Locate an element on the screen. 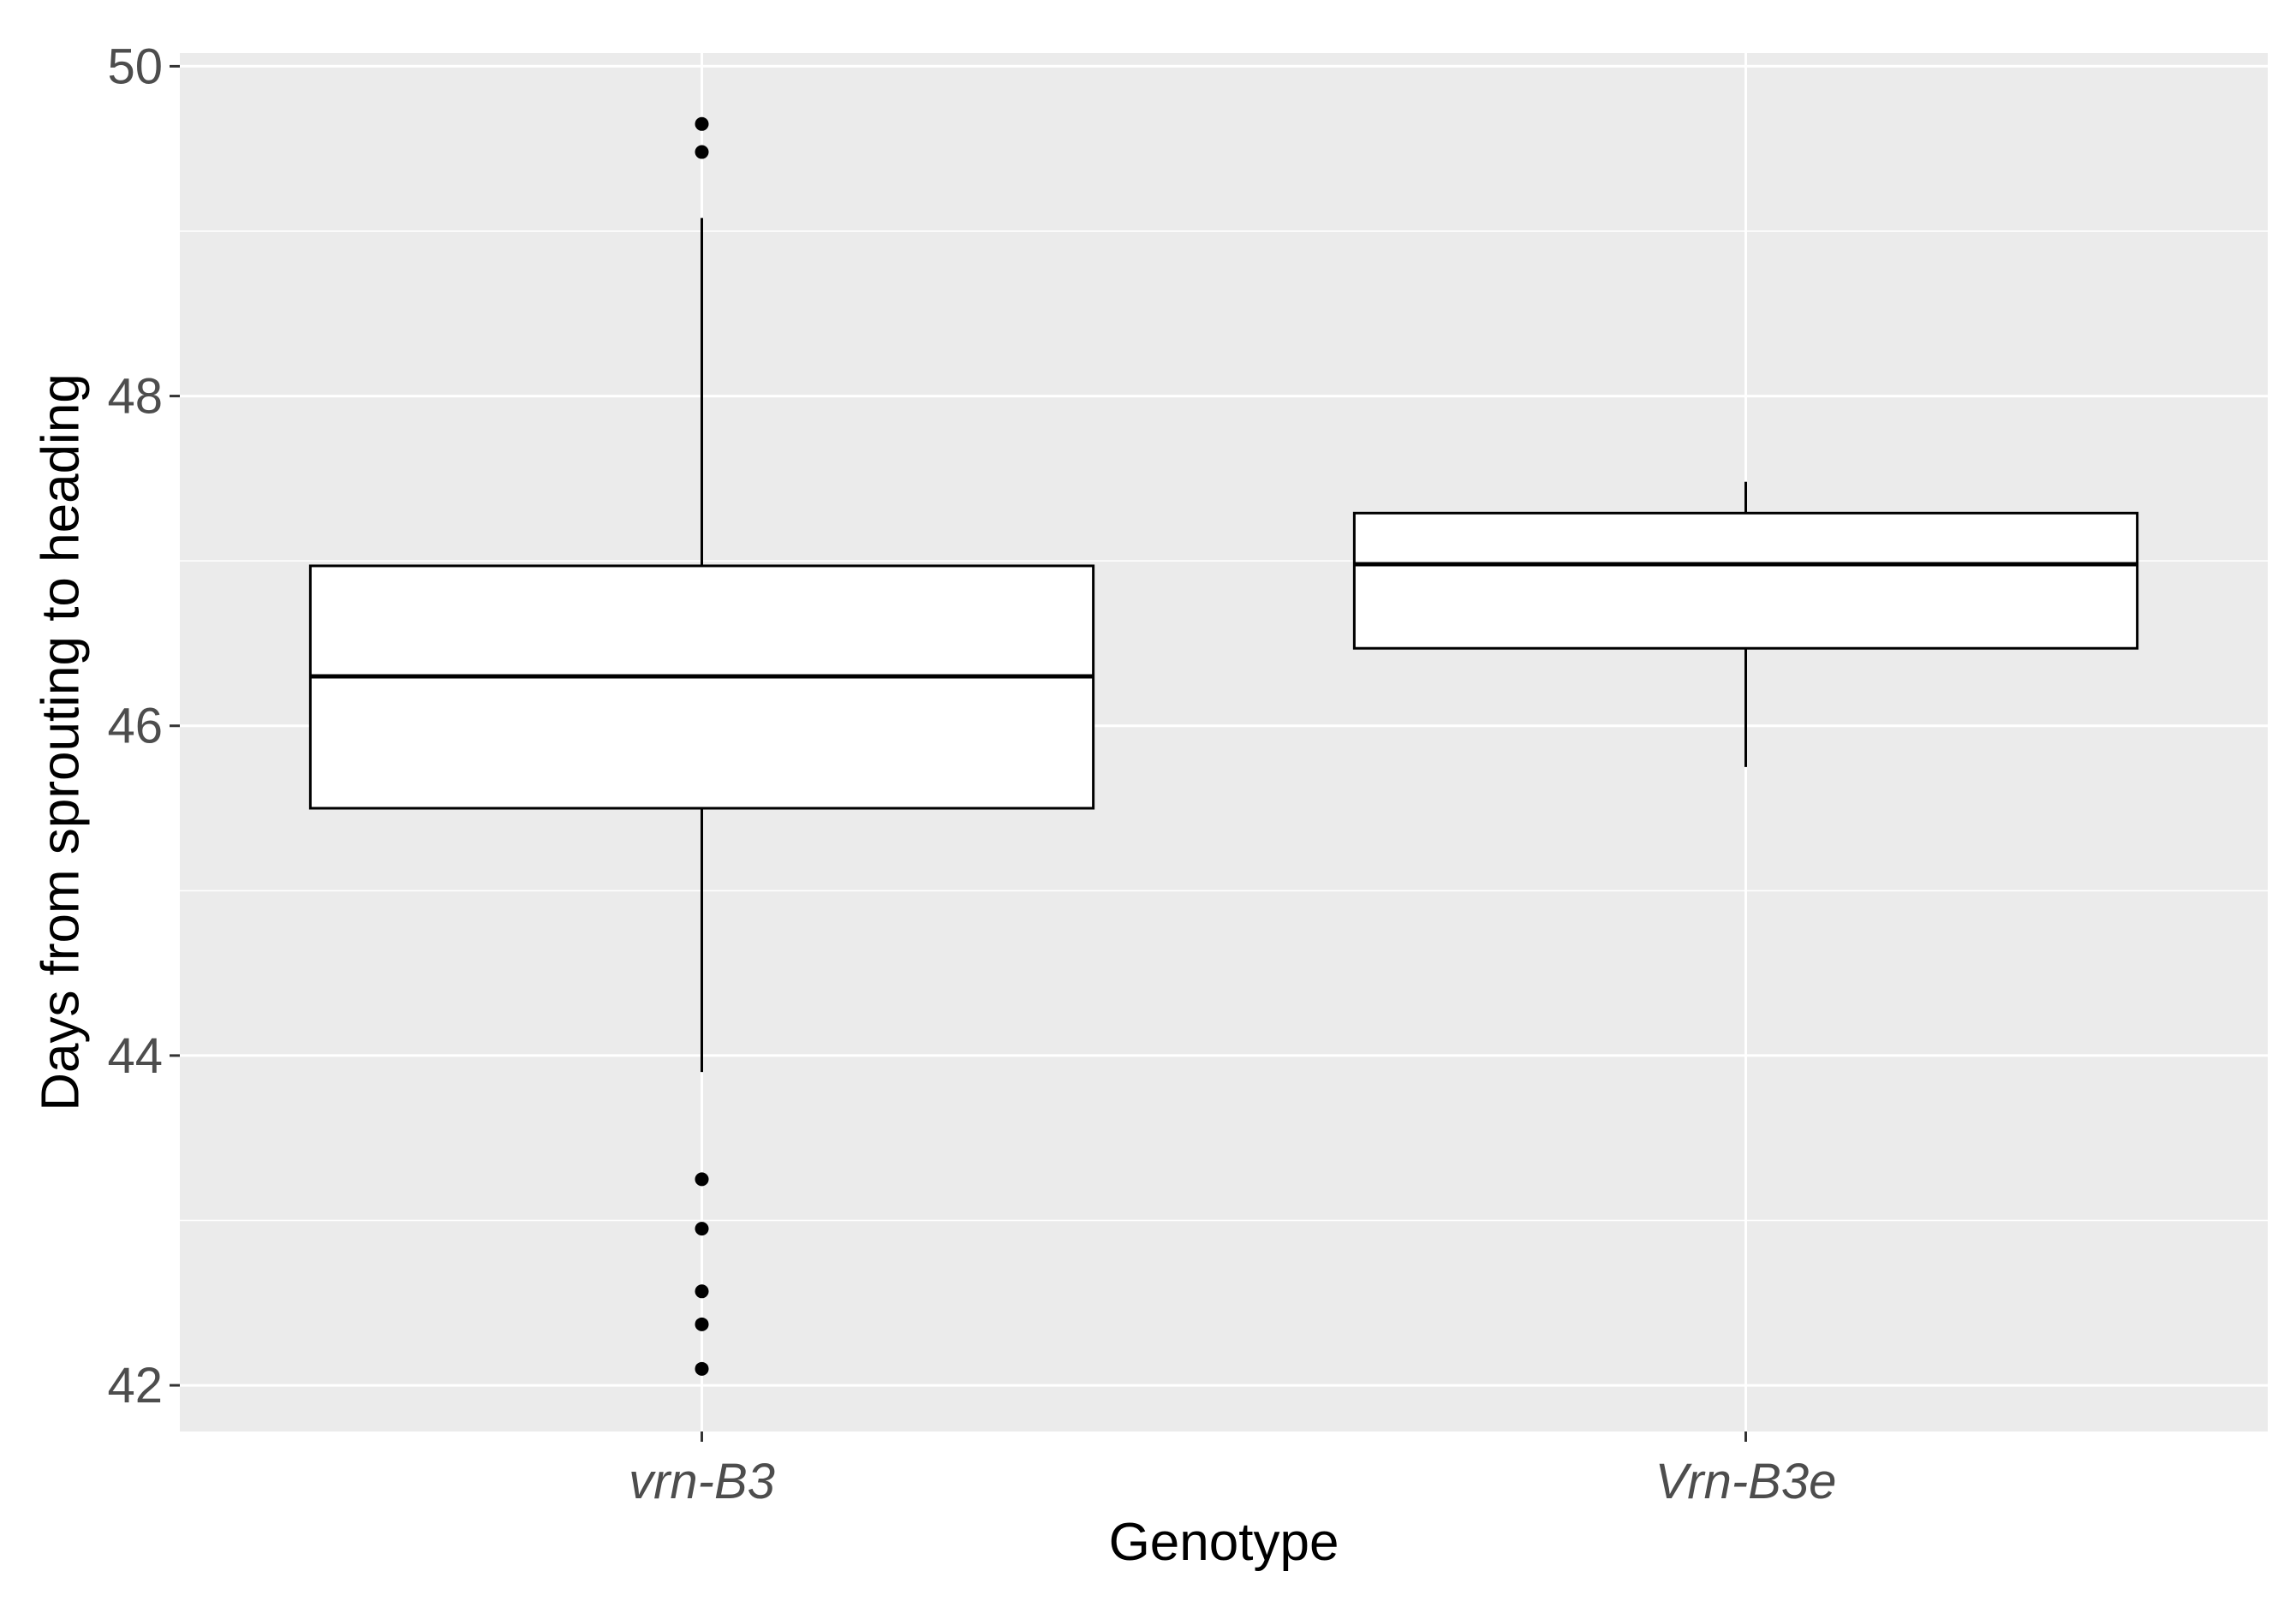 This screenshot has height=1601, width=2296. y-tick-label: 48 is located at coordinates (135, 397).